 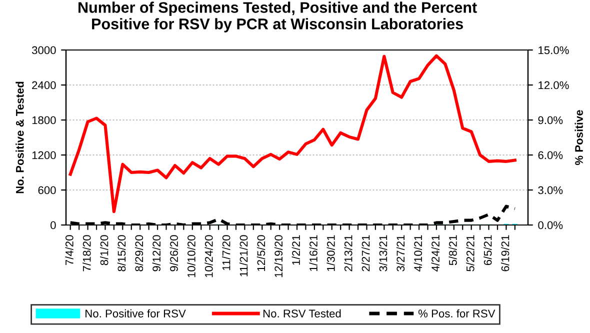 I want to click on x-tick-label: 12/5/20, so click(x=261, y=253).